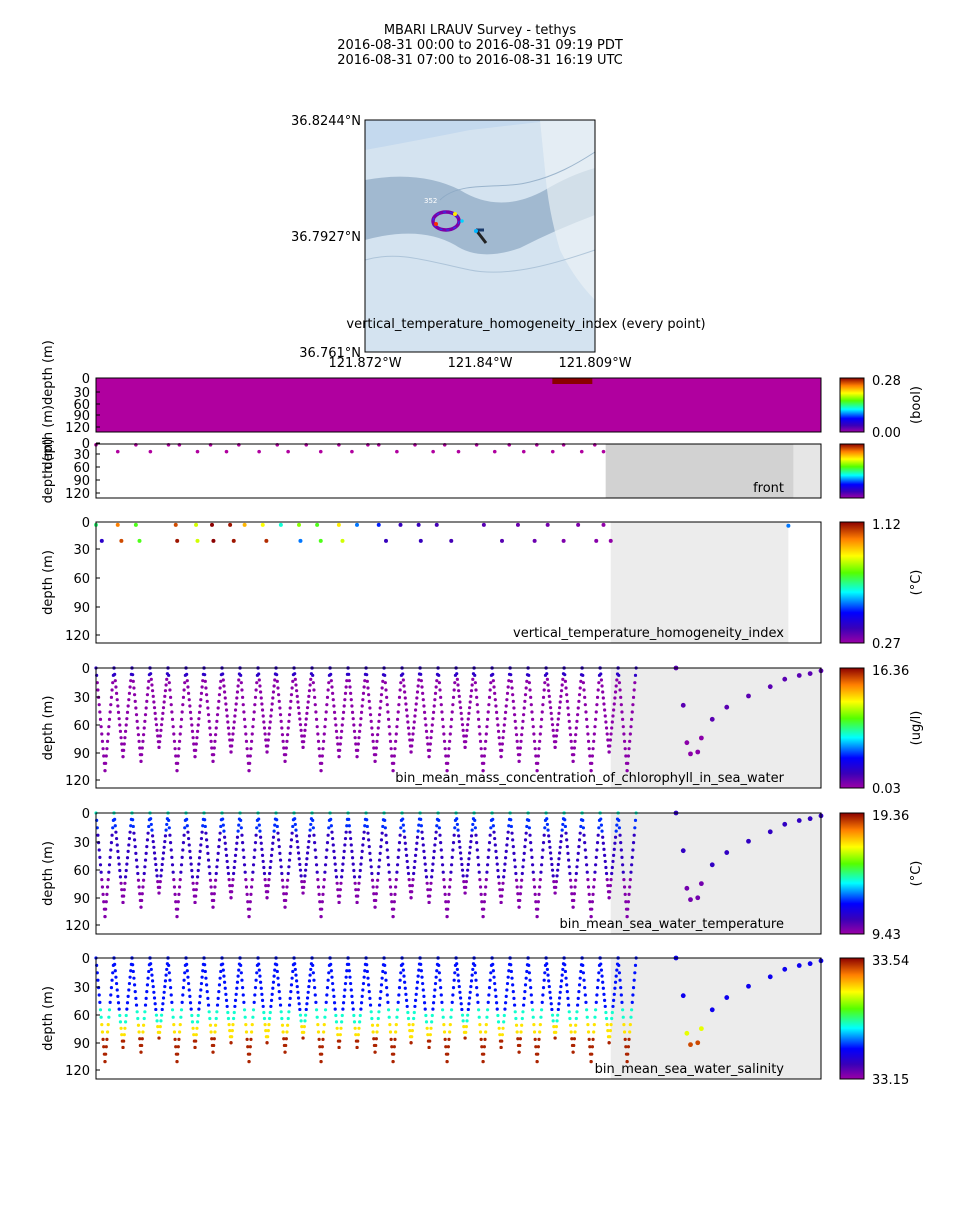  I want to click on panel-3-colorbar-unit: (°C), so click(916, 583).